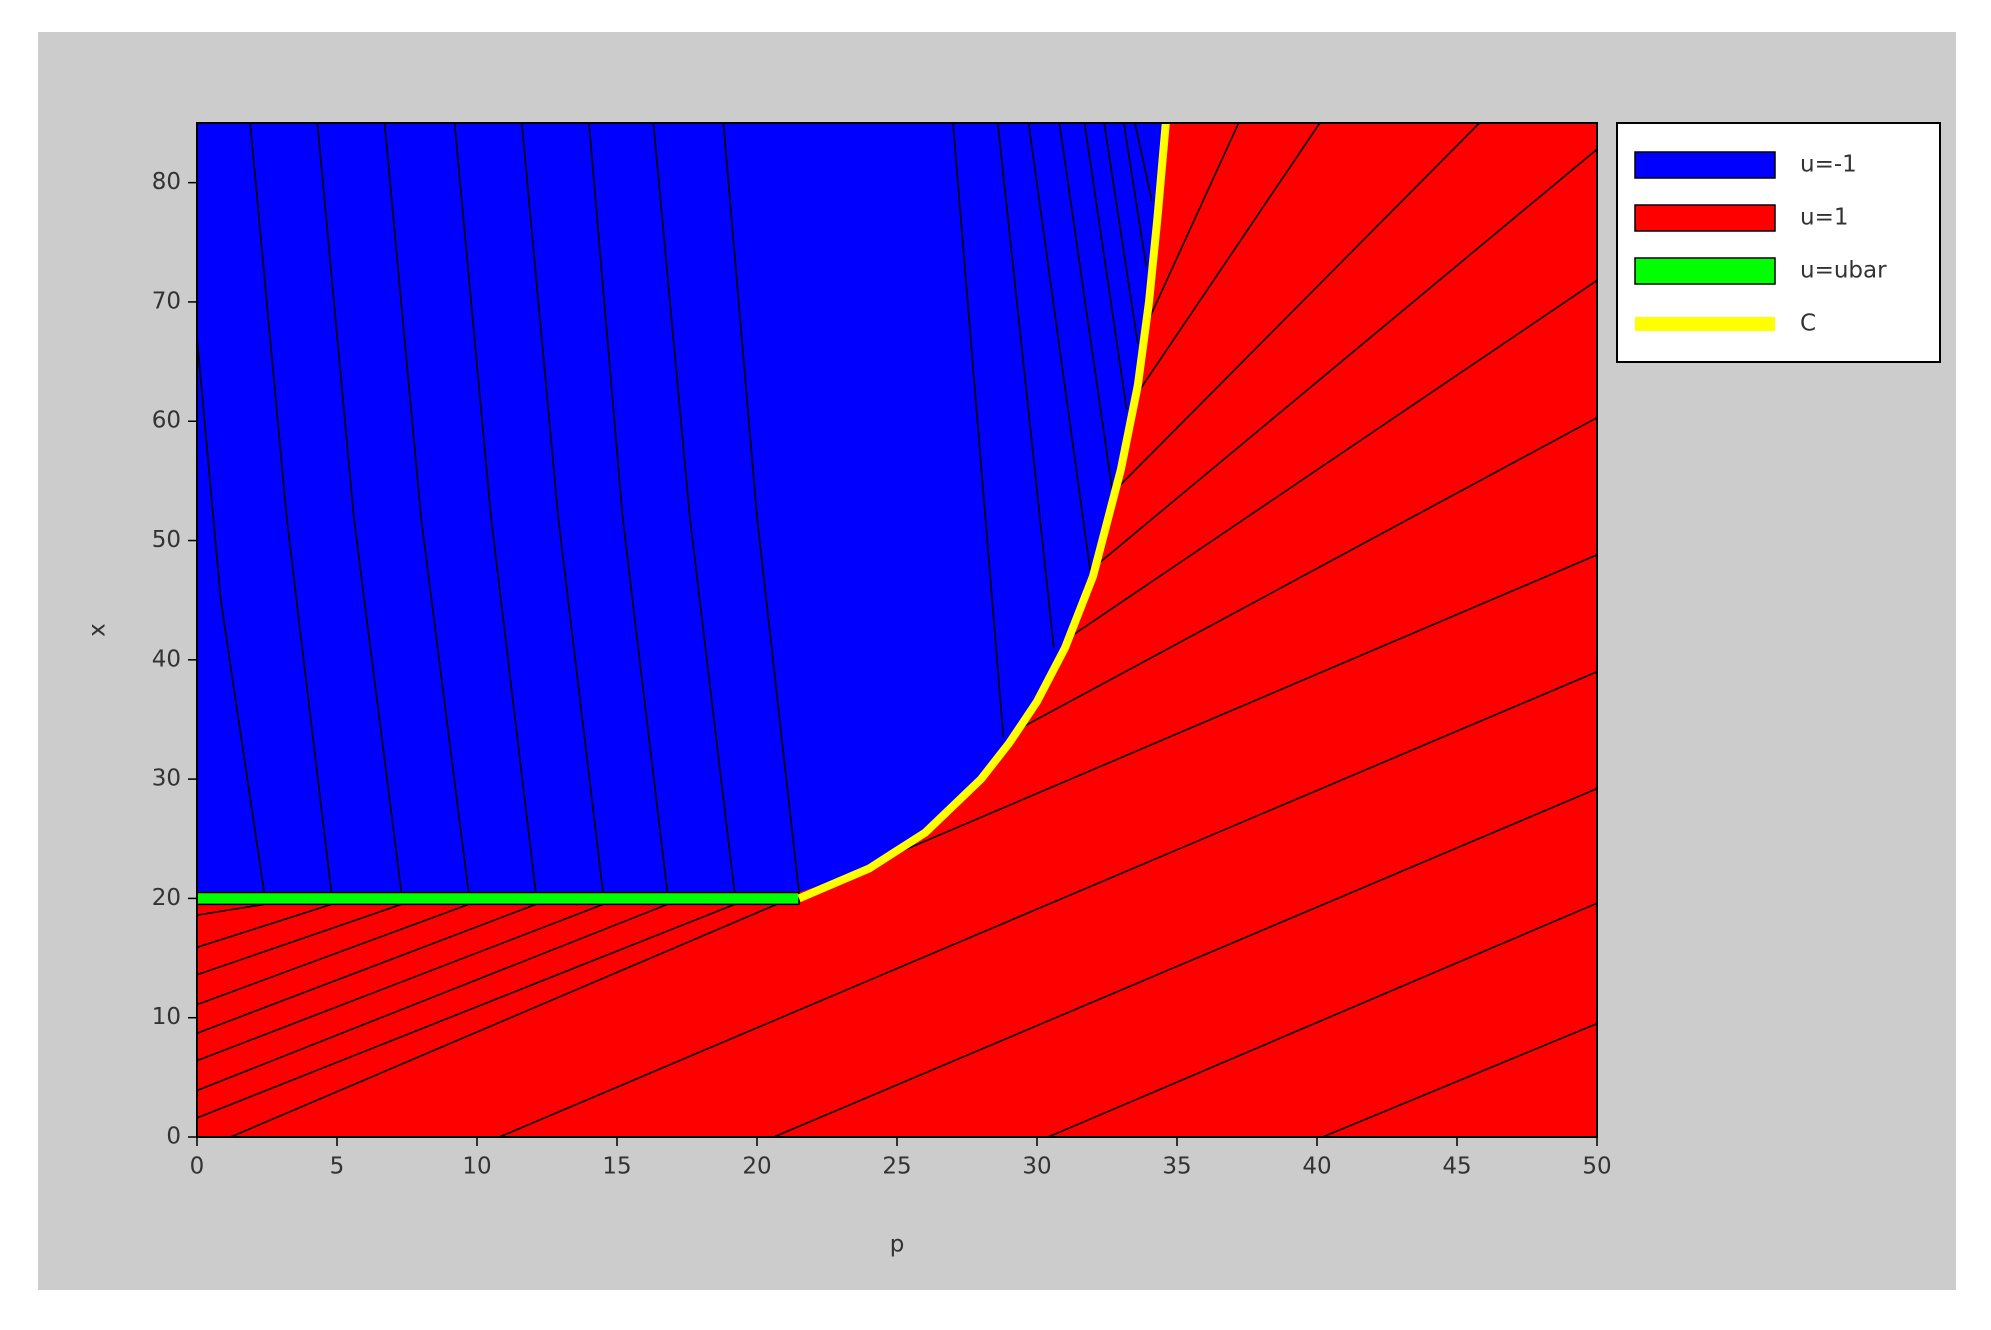  What do you see at coordinates (173, 1137) in the screenshot?
I see `y-tick-label: 0` at bounding box center [173, 1137].